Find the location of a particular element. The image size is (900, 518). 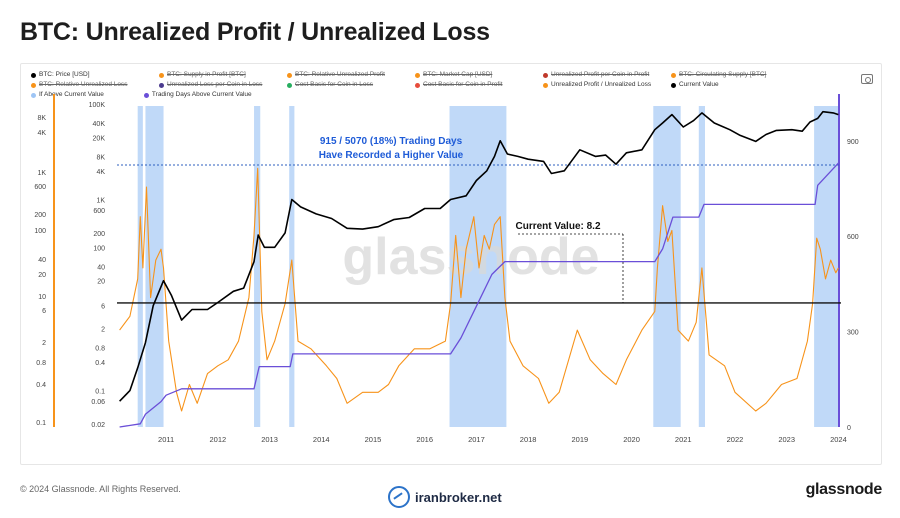

legend-item: BTC: Relative Unrealized Profit is located at coordinates (351, 75).